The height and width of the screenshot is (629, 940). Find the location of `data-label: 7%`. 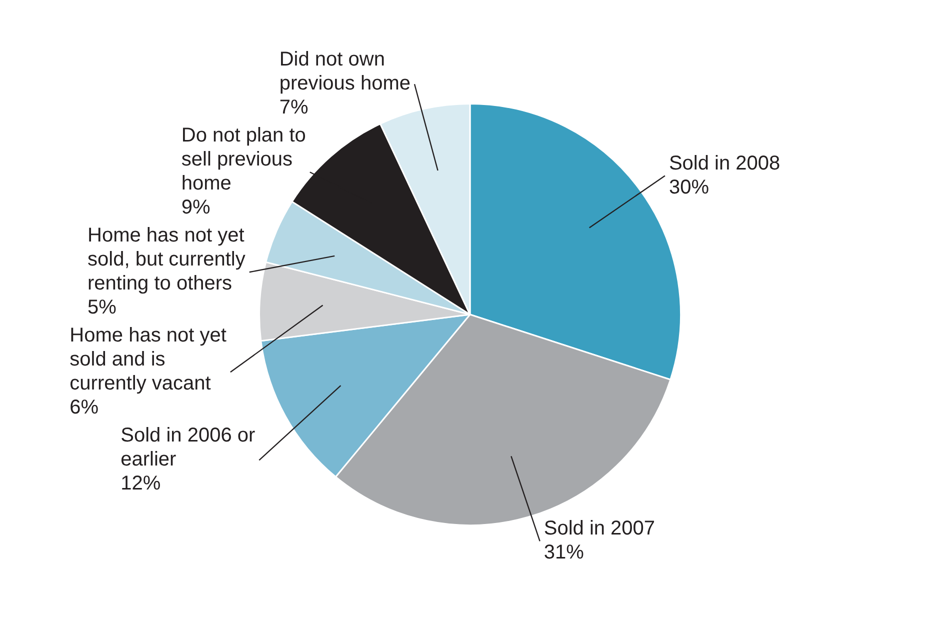

data-label: 7% is located at coordinates (293, 107).